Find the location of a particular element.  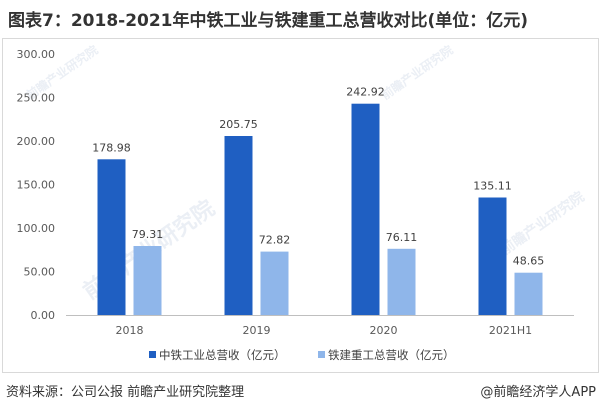

brand-credit: @前瞻经济学人APP is located at coordinates (538, 392).